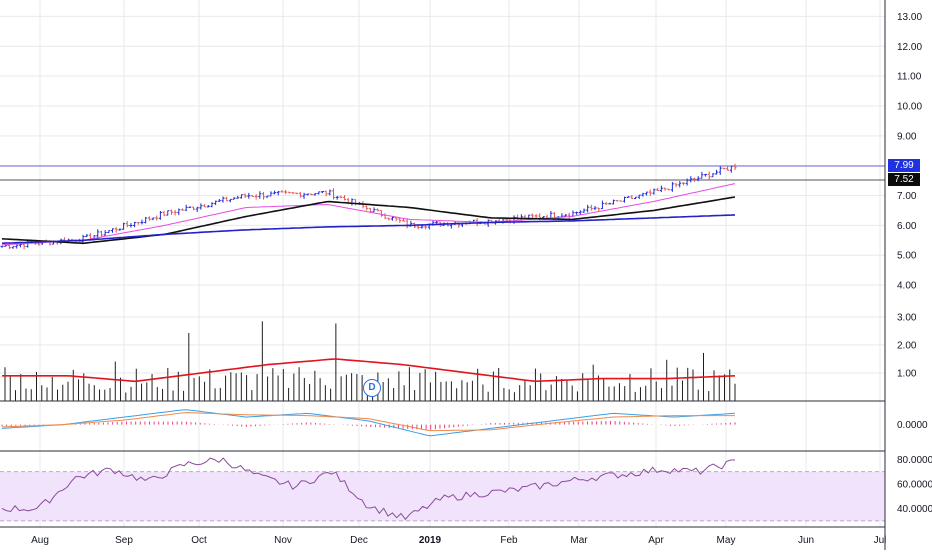  Describe the element at coordinates (509, 540) in the screenshot. I see `time-axis-label: Feb` at that location.